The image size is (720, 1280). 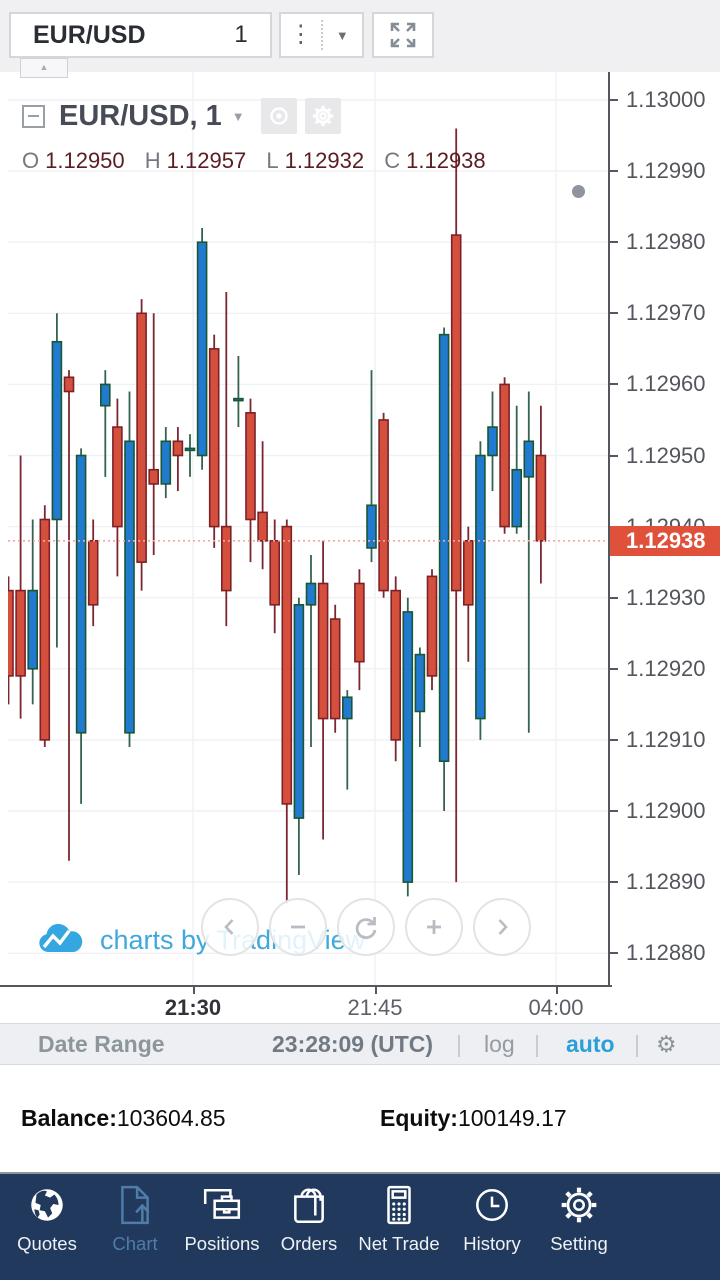 What do you see at coordinates (665, 540) in the screenshot?
I see `last-price-label: 1.12938` at bounding box center [665, 540].